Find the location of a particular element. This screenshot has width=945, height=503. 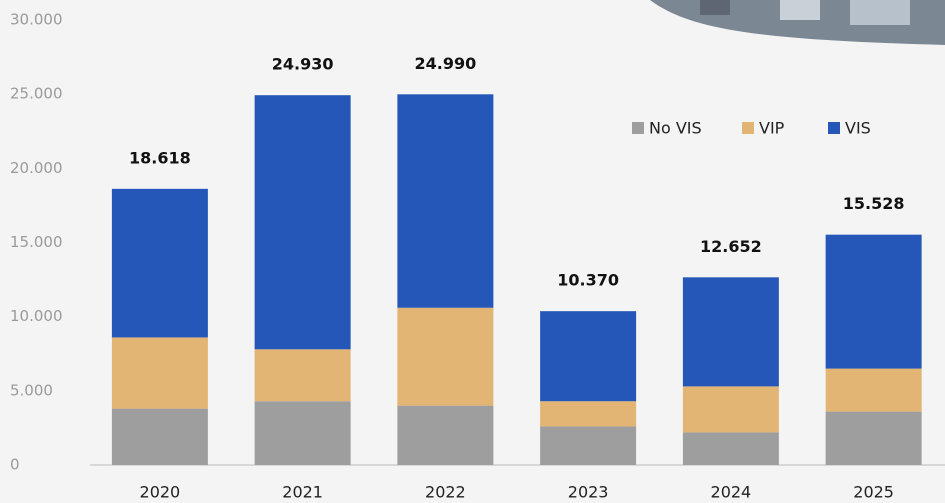

legend-label: VIS is located at coordinates (858, 128).